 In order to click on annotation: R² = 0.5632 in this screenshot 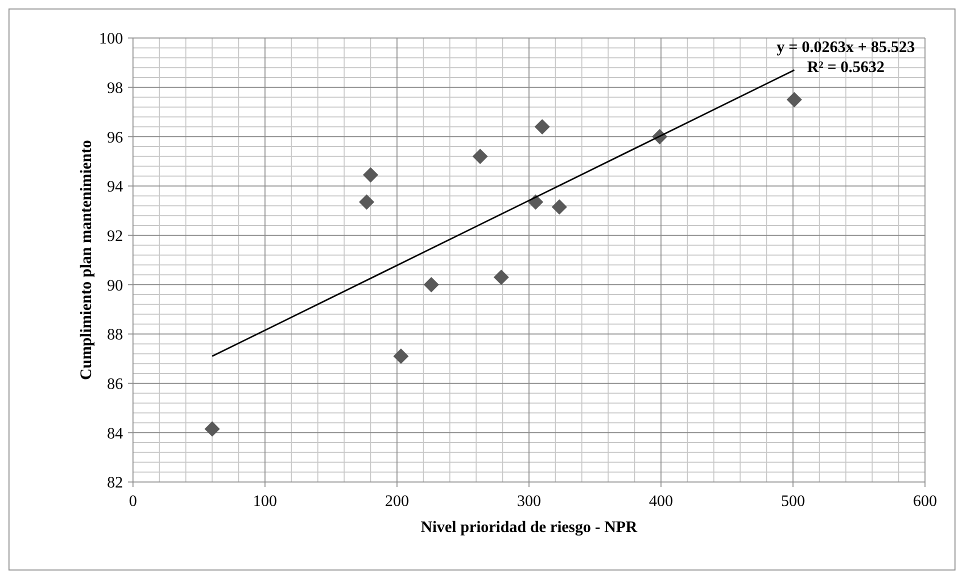, I will do `click(846, 67)`.